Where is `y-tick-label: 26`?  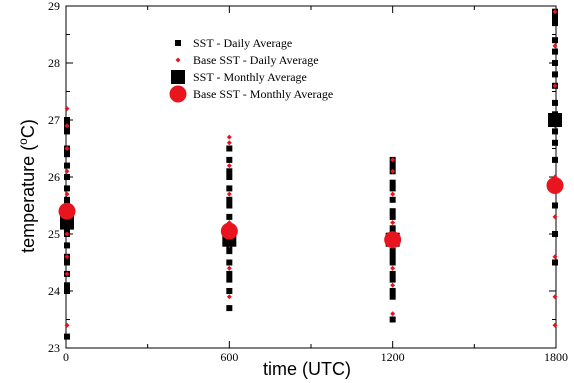
y-tick-label: 26 is located at coordinates (54, 177).